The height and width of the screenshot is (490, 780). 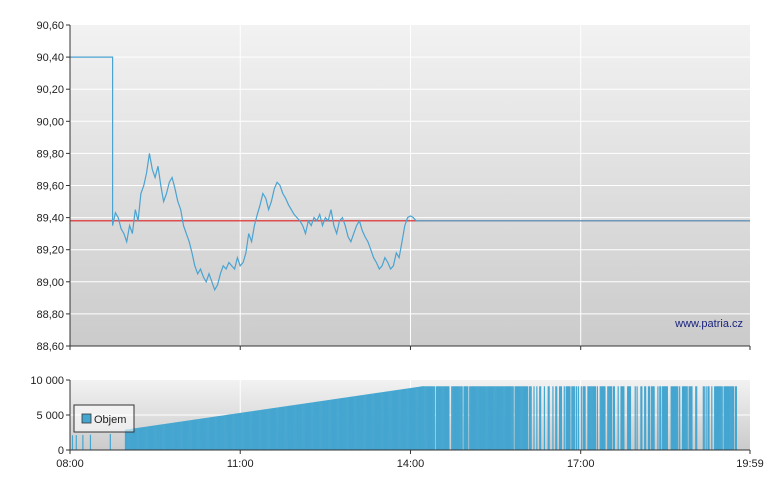 What do you see at coordinates (708, 324) in the screenshot?
I see `watermark: www.patria.cz` at bounding box center [708, 324].